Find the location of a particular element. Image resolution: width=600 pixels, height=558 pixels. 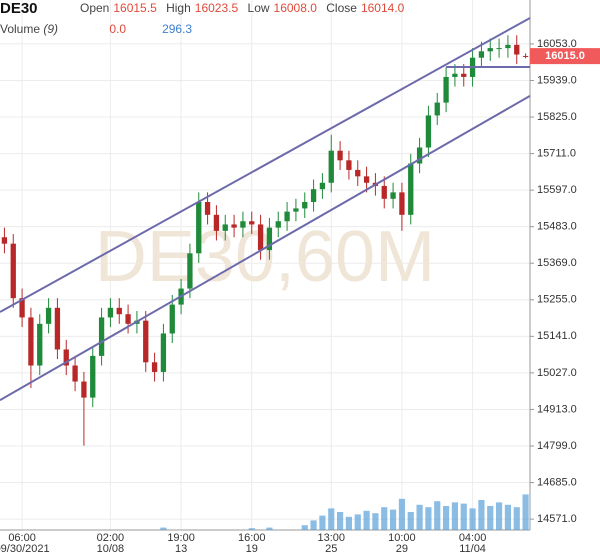

value: 16023.5 is located at coordinates (216, 8).